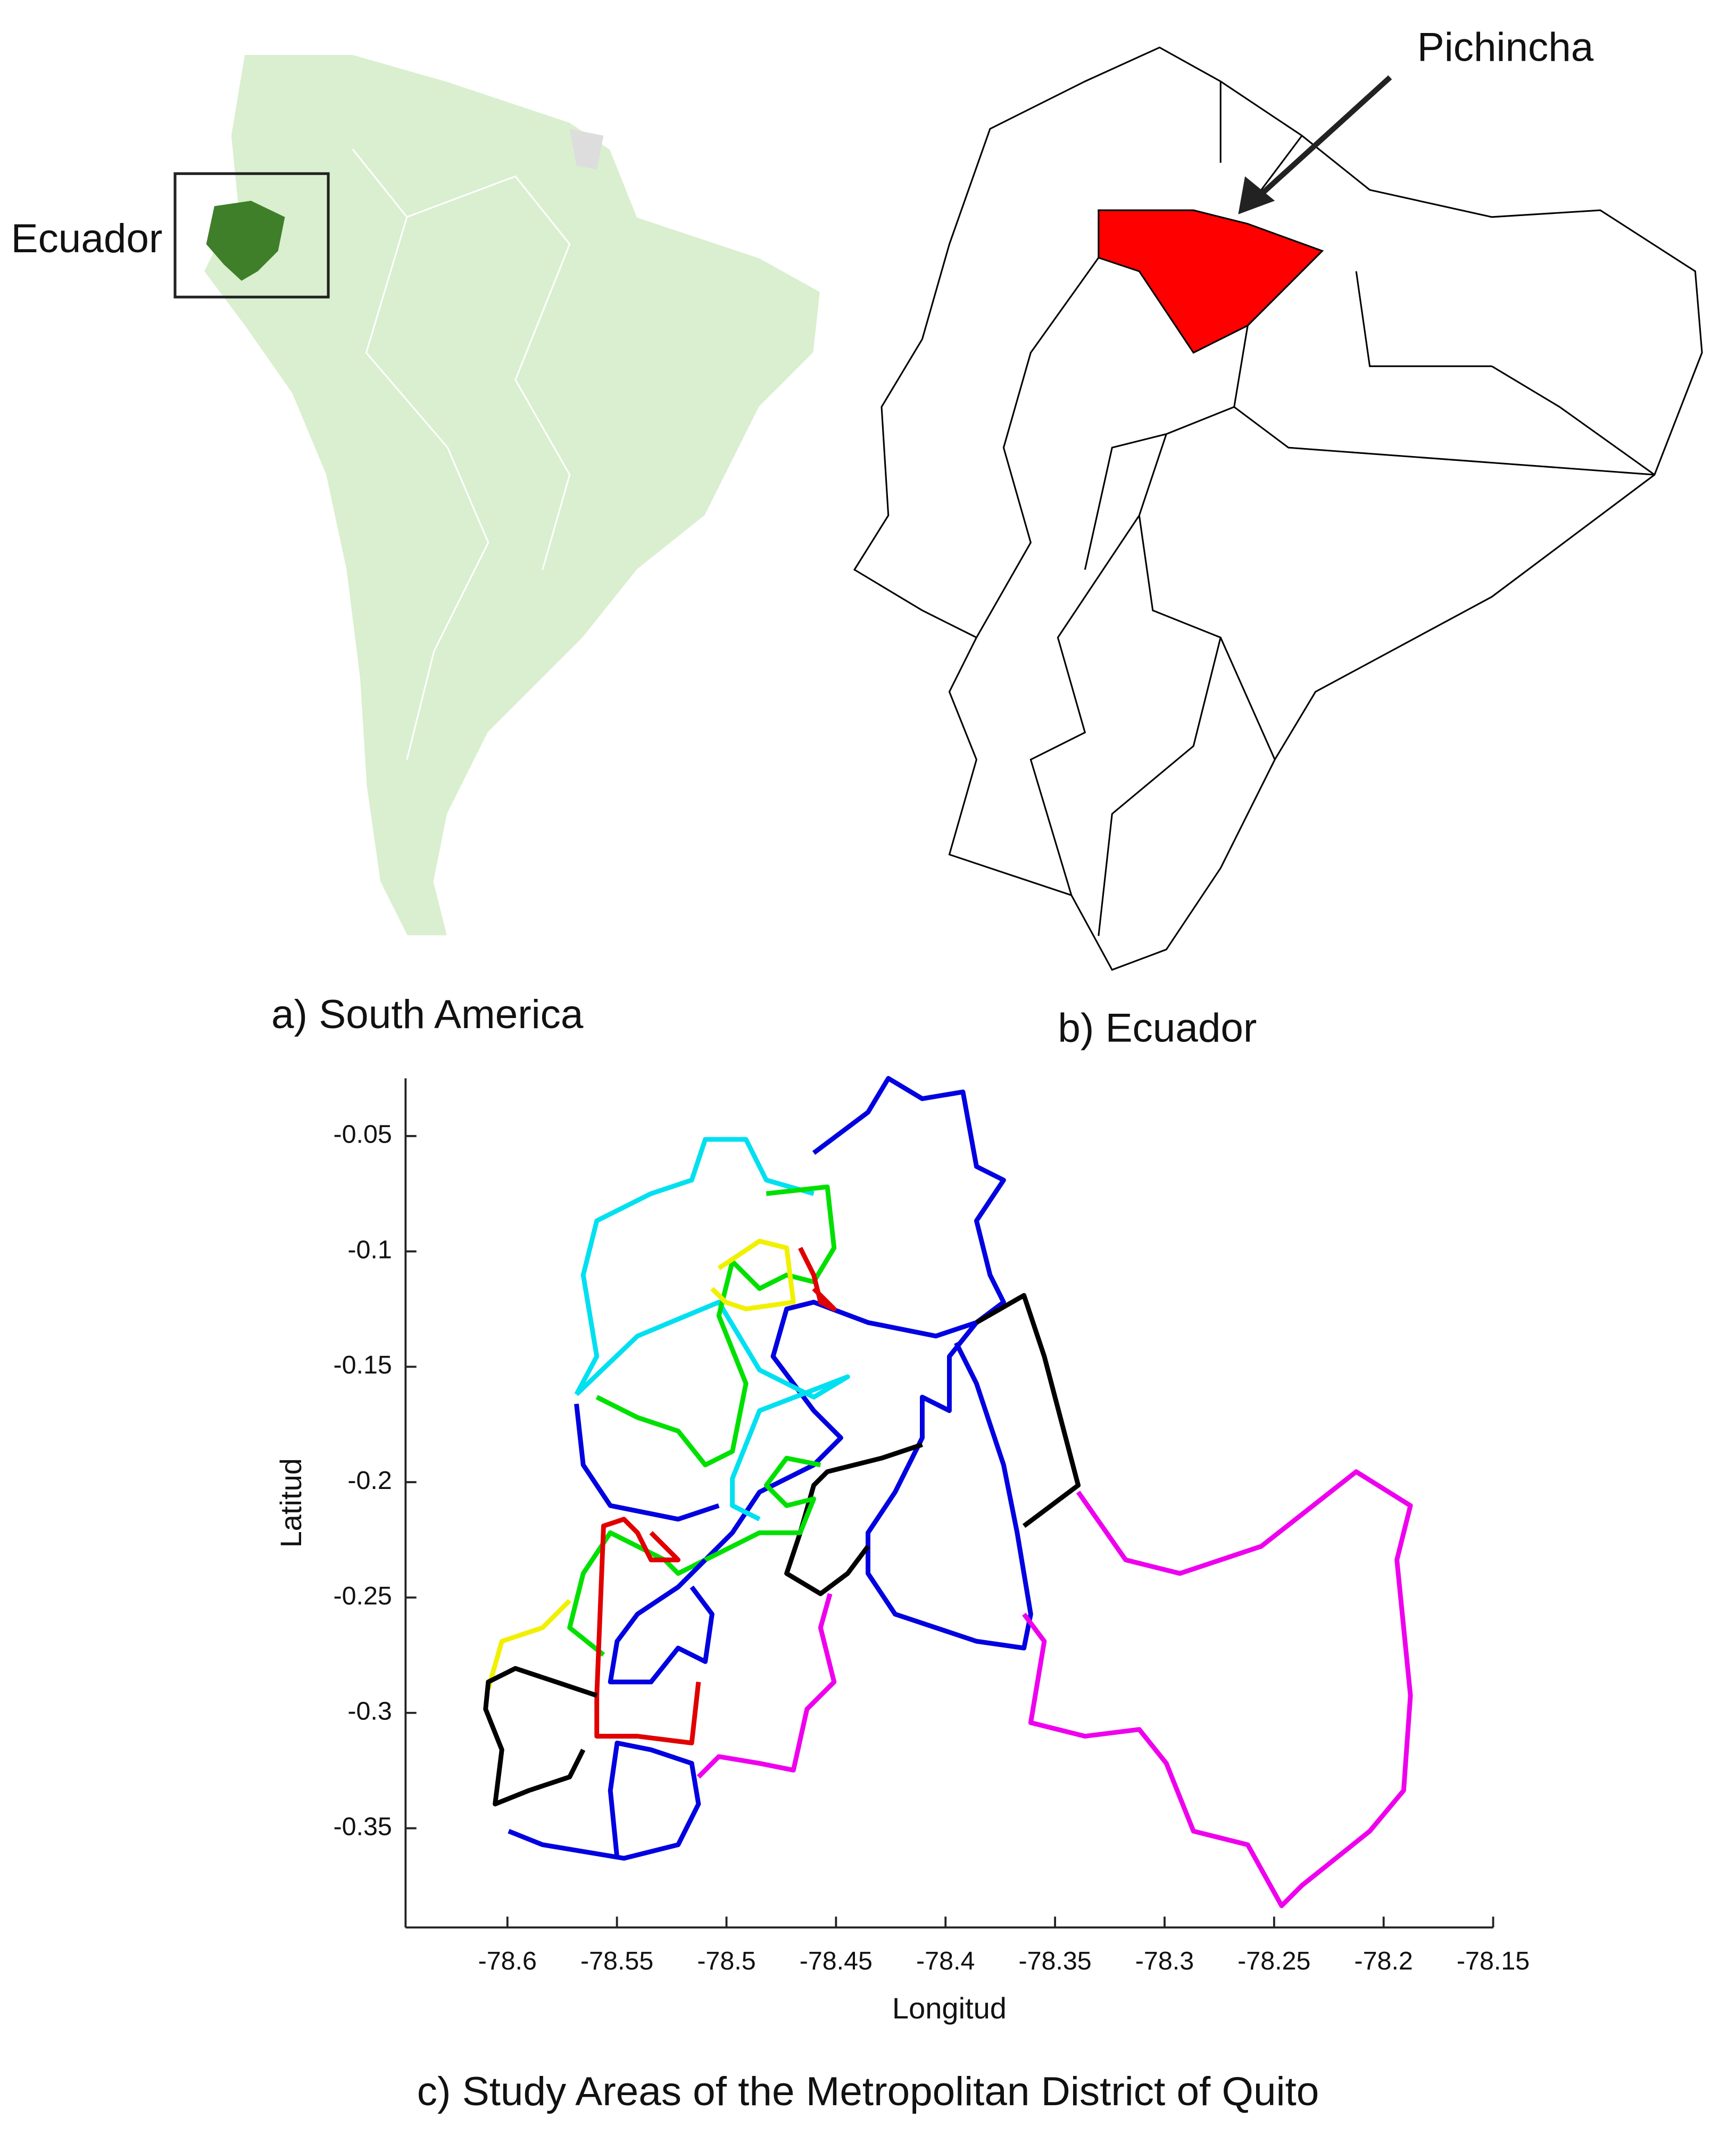 This screenshot has width=1736, height=2135. What do you see at coordinates (616, 1961) in the screenshot?
I see `x-tick-label: -78.55` at bounding box center [616, 1961].